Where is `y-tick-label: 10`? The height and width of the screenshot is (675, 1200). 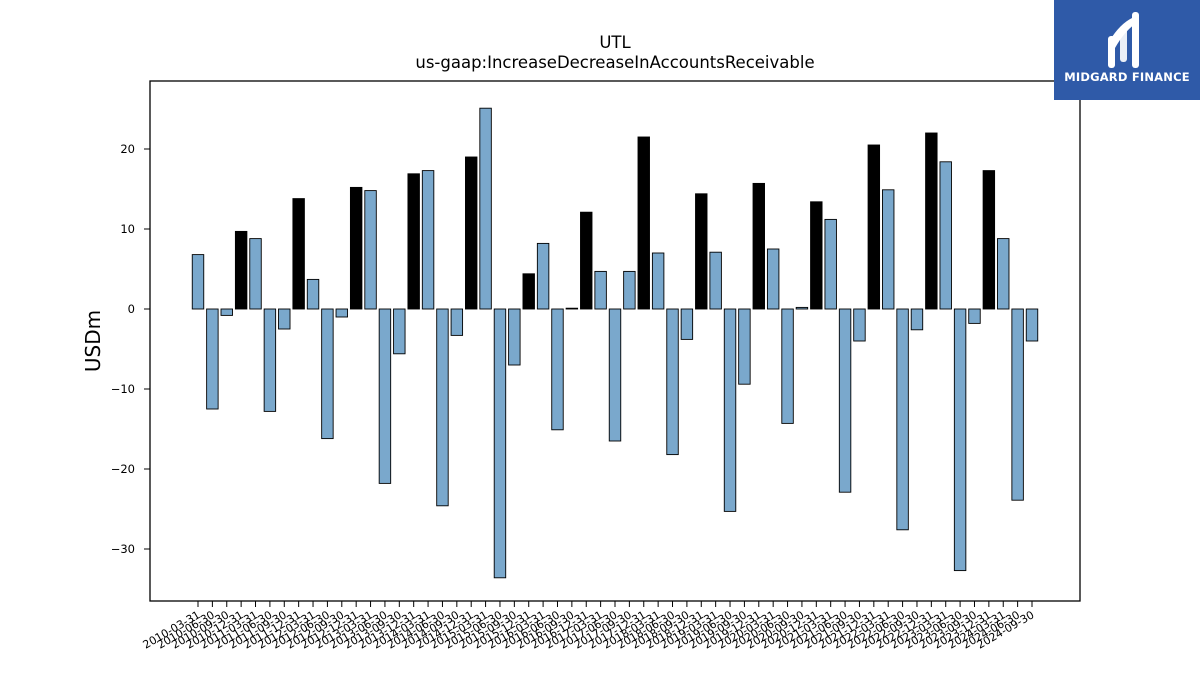 y-tick-label: 10 is located at coordinates (127, 229).